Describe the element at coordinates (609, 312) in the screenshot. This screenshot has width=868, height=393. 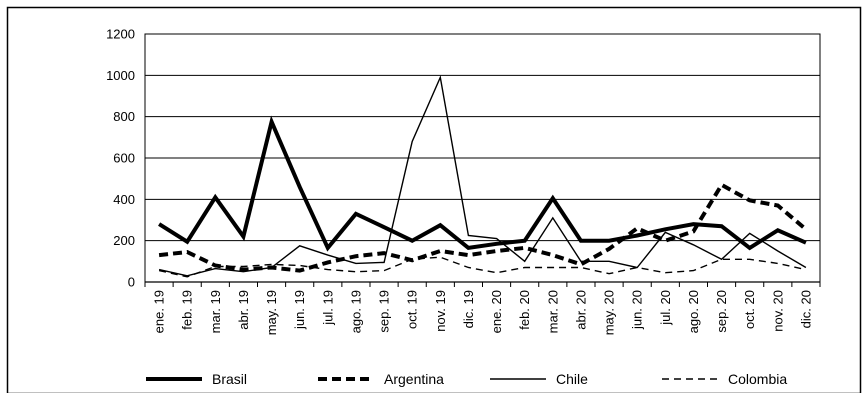
I see `x-tick-label: may. 20` at that location.